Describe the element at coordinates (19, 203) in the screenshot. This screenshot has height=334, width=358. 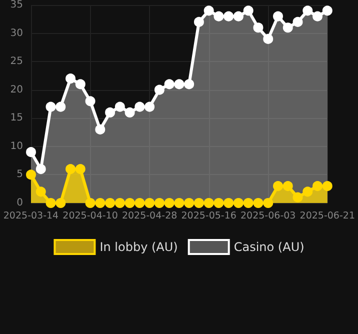
I see `y-tick-label: 0` at that location.